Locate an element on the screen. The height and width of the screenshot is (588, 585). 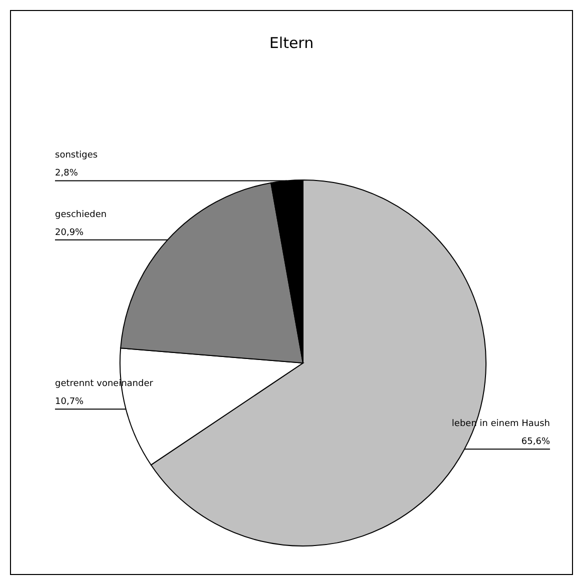
chart-title: Eltern is located at coordinates (291, 43).